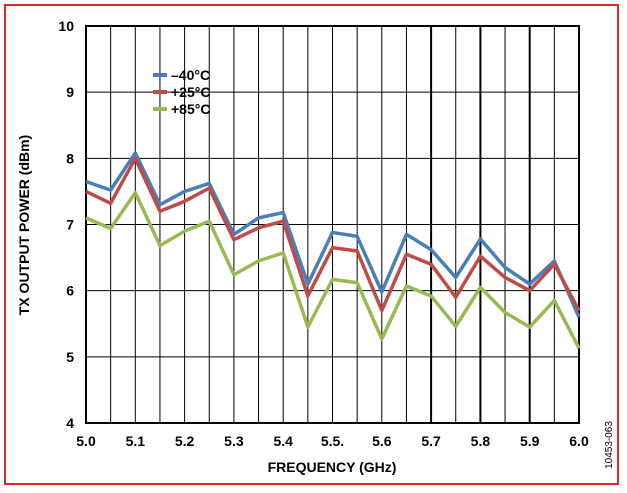 The image size is (627, 493). I want to click on legend: –40°C+25°C+85°C, so click(181, 92).